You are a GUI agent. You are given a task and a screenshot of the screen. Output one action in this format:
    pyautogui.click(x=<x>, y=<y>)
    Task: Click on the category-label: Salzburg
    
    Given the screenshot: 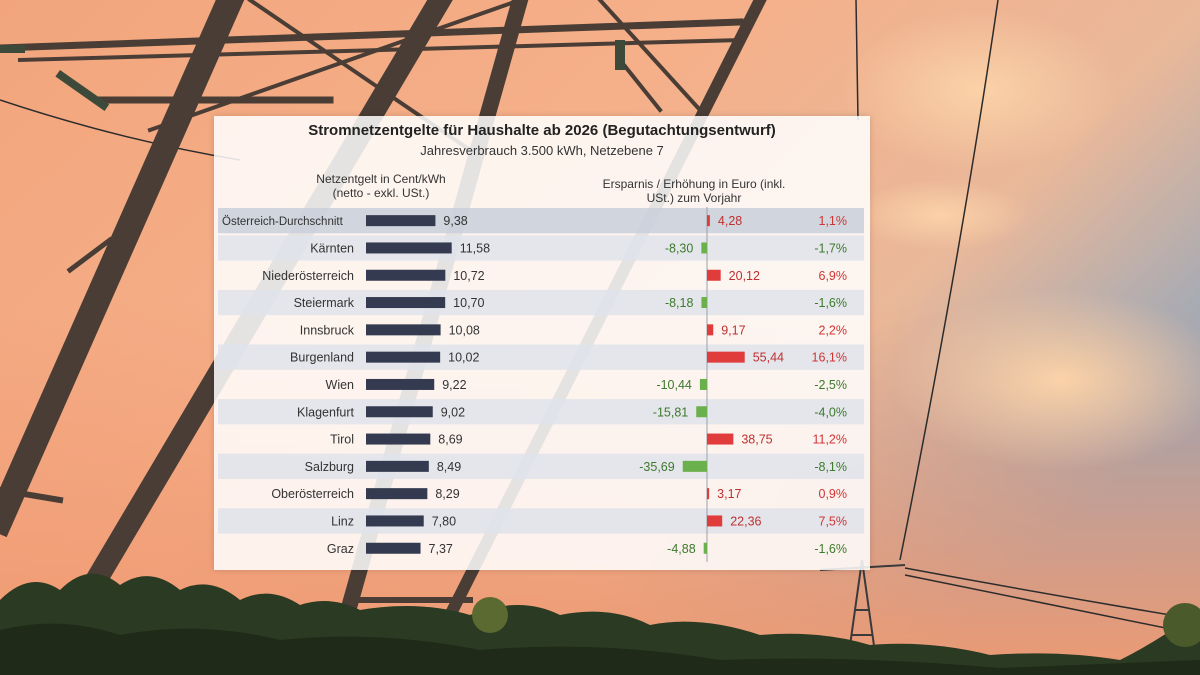 What is the action you would take?
    pyautogui.click(x=329, y=467)
    